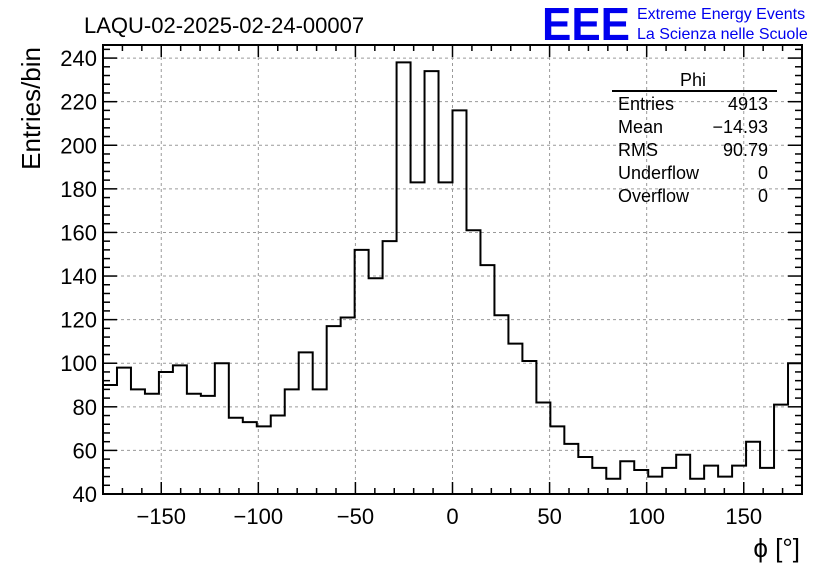 The width and height of the screenshot is (836, 572). What do you see at coordinates (763, 196) in the screenshot?
I see `stats-overflow-value: 0` at bounding box center [763, 196].